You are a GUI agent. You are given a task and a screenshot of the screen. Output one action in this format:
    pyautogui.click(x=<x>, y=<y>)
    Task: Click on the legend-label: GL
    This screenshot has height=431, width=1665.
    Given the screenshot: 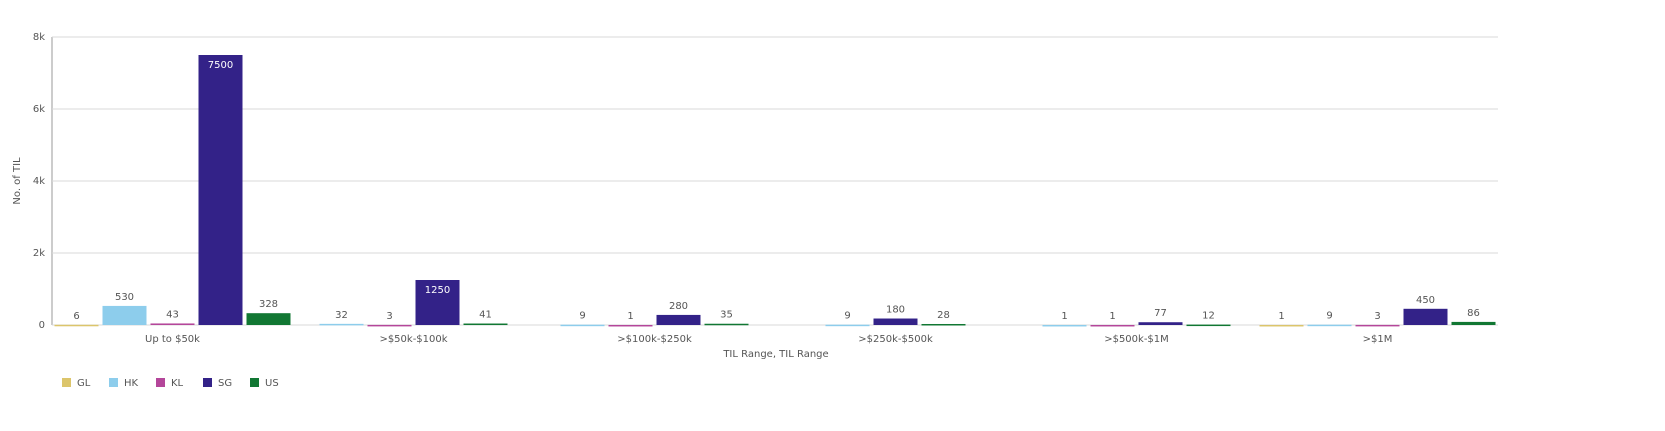 What is the action you would take?
    pyautogui.click(x=84, y=383)
    